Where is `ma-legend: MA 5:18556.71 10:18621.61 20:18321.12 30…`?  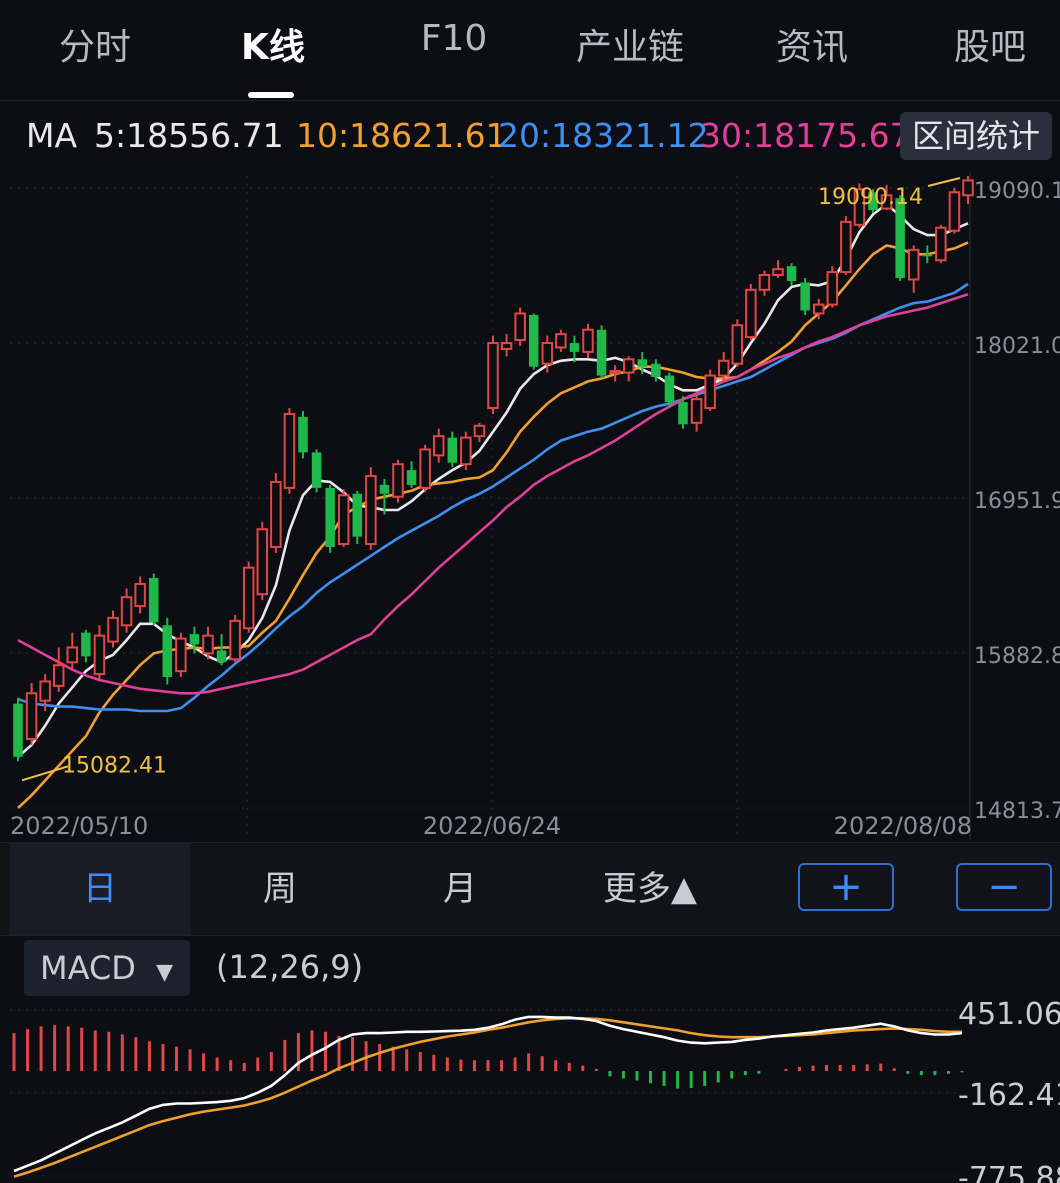
ma-legend: MA 5:18556.71 10:18621.61 20:18321.12 30… is located at coordinates (530, 138).